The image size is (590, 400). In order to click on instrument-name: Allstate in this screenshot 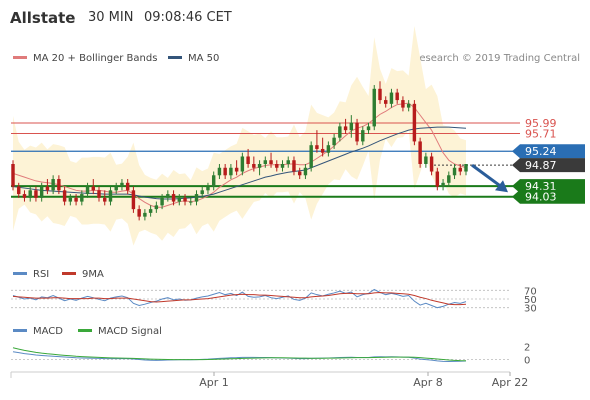, I will do `click(43, 18)`.